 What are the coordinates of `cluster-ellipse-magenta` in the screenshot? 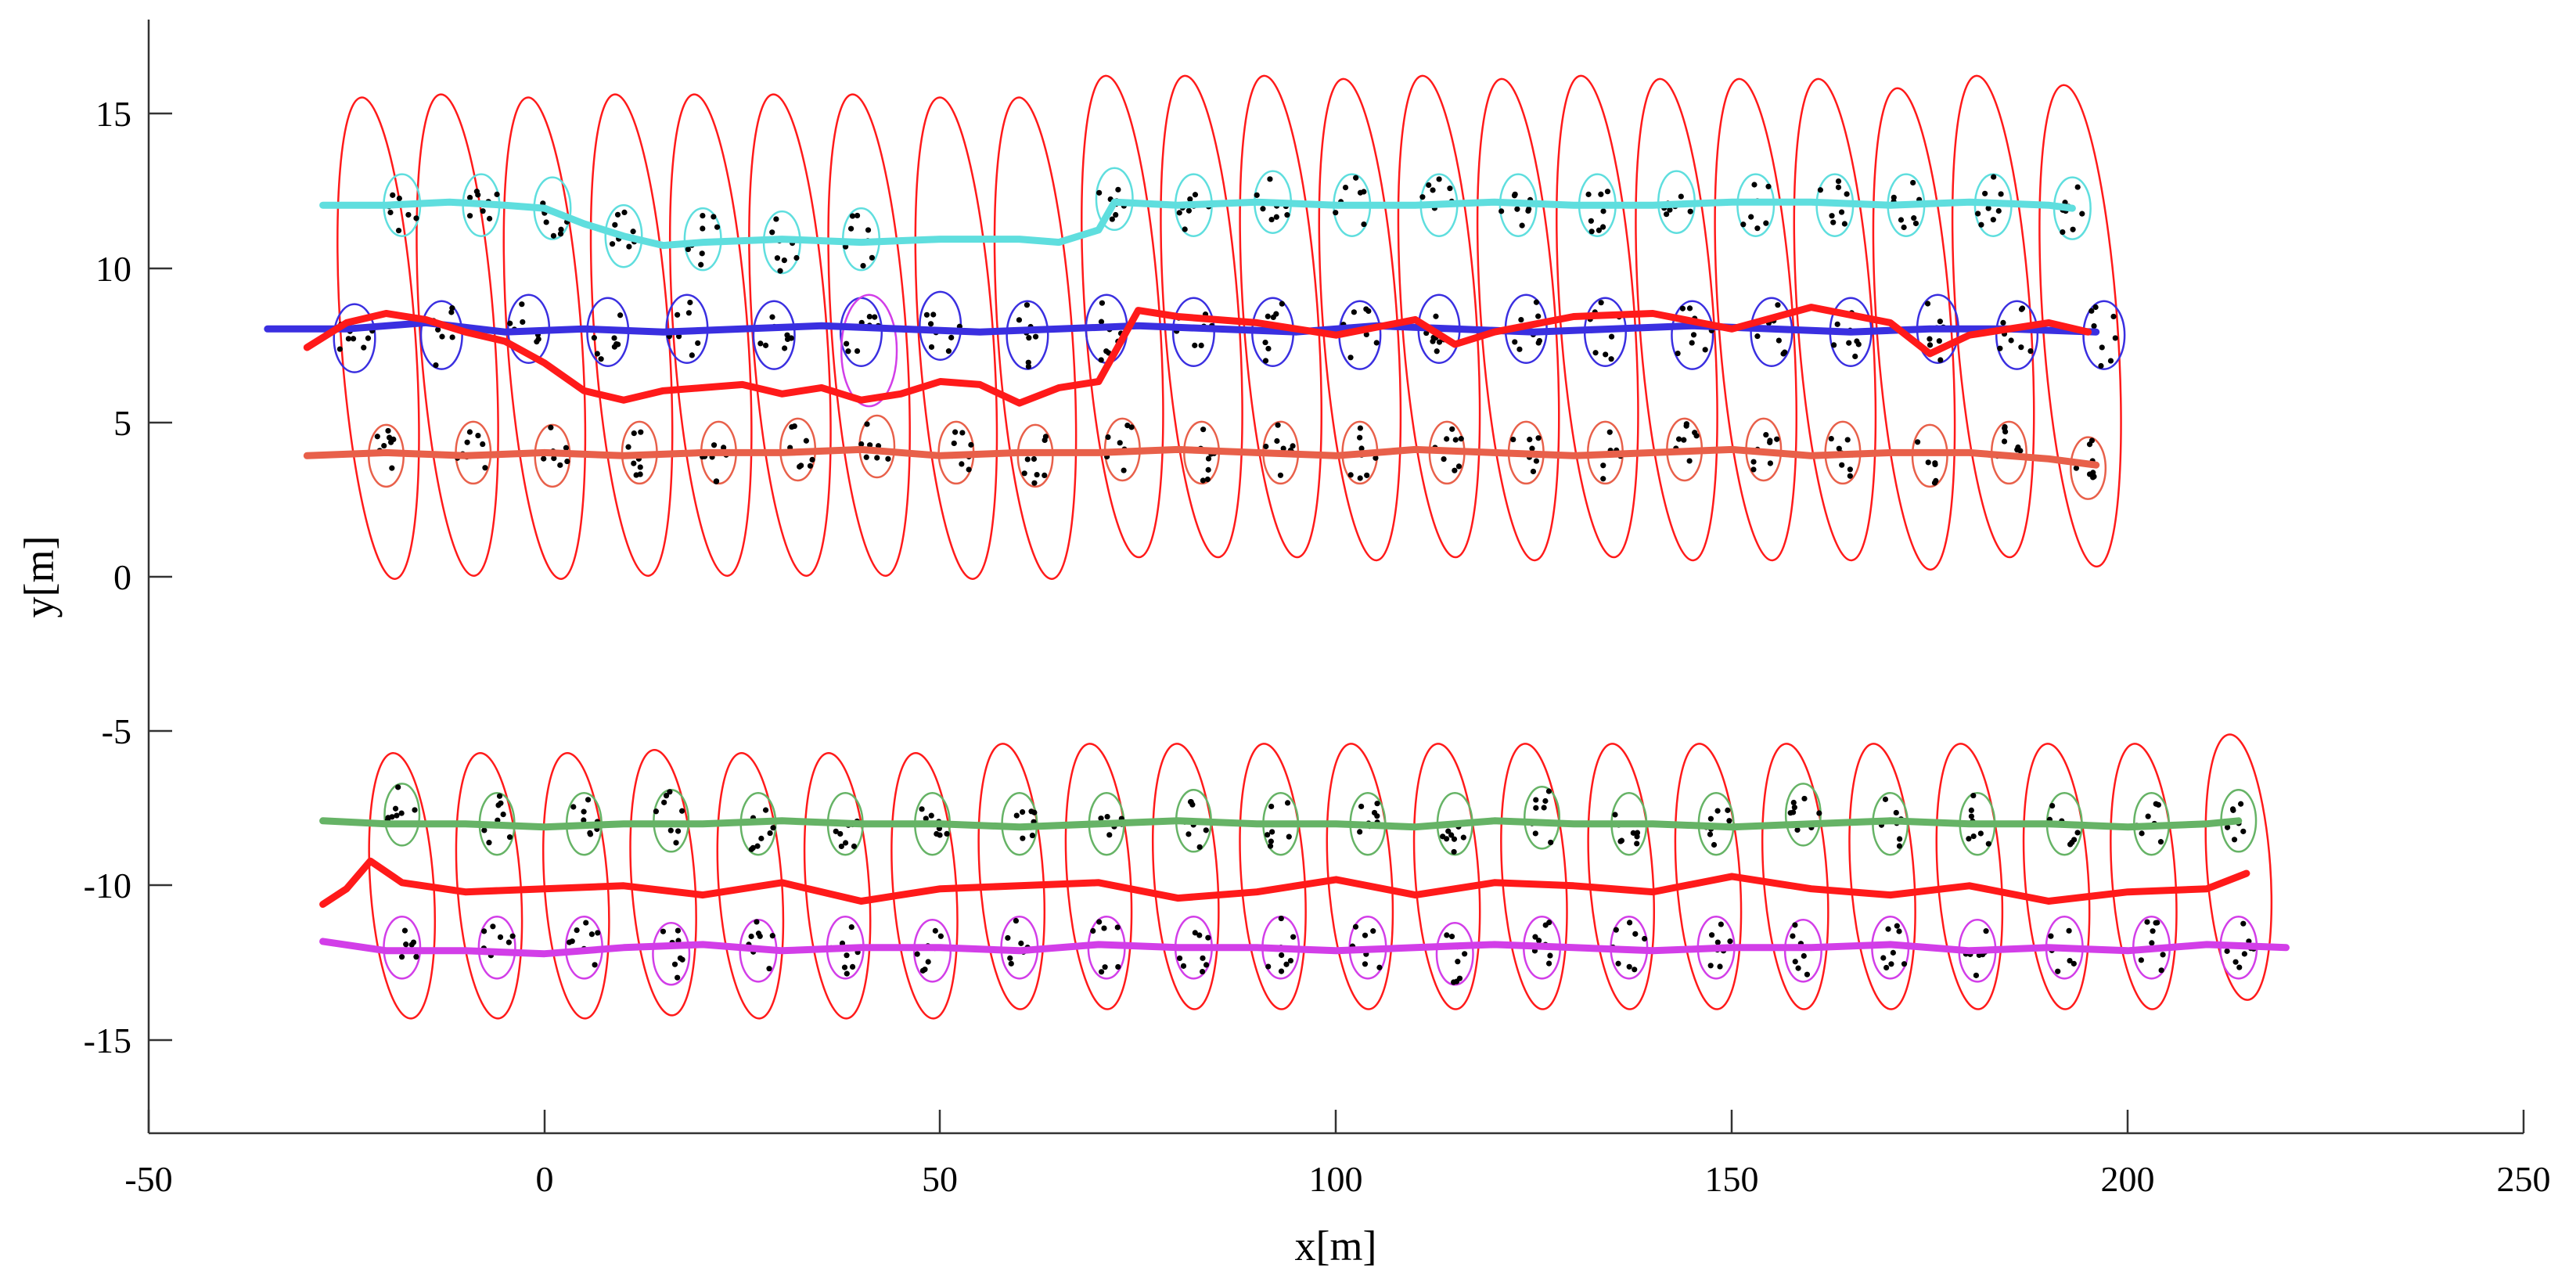 It's located at (1455, 953).